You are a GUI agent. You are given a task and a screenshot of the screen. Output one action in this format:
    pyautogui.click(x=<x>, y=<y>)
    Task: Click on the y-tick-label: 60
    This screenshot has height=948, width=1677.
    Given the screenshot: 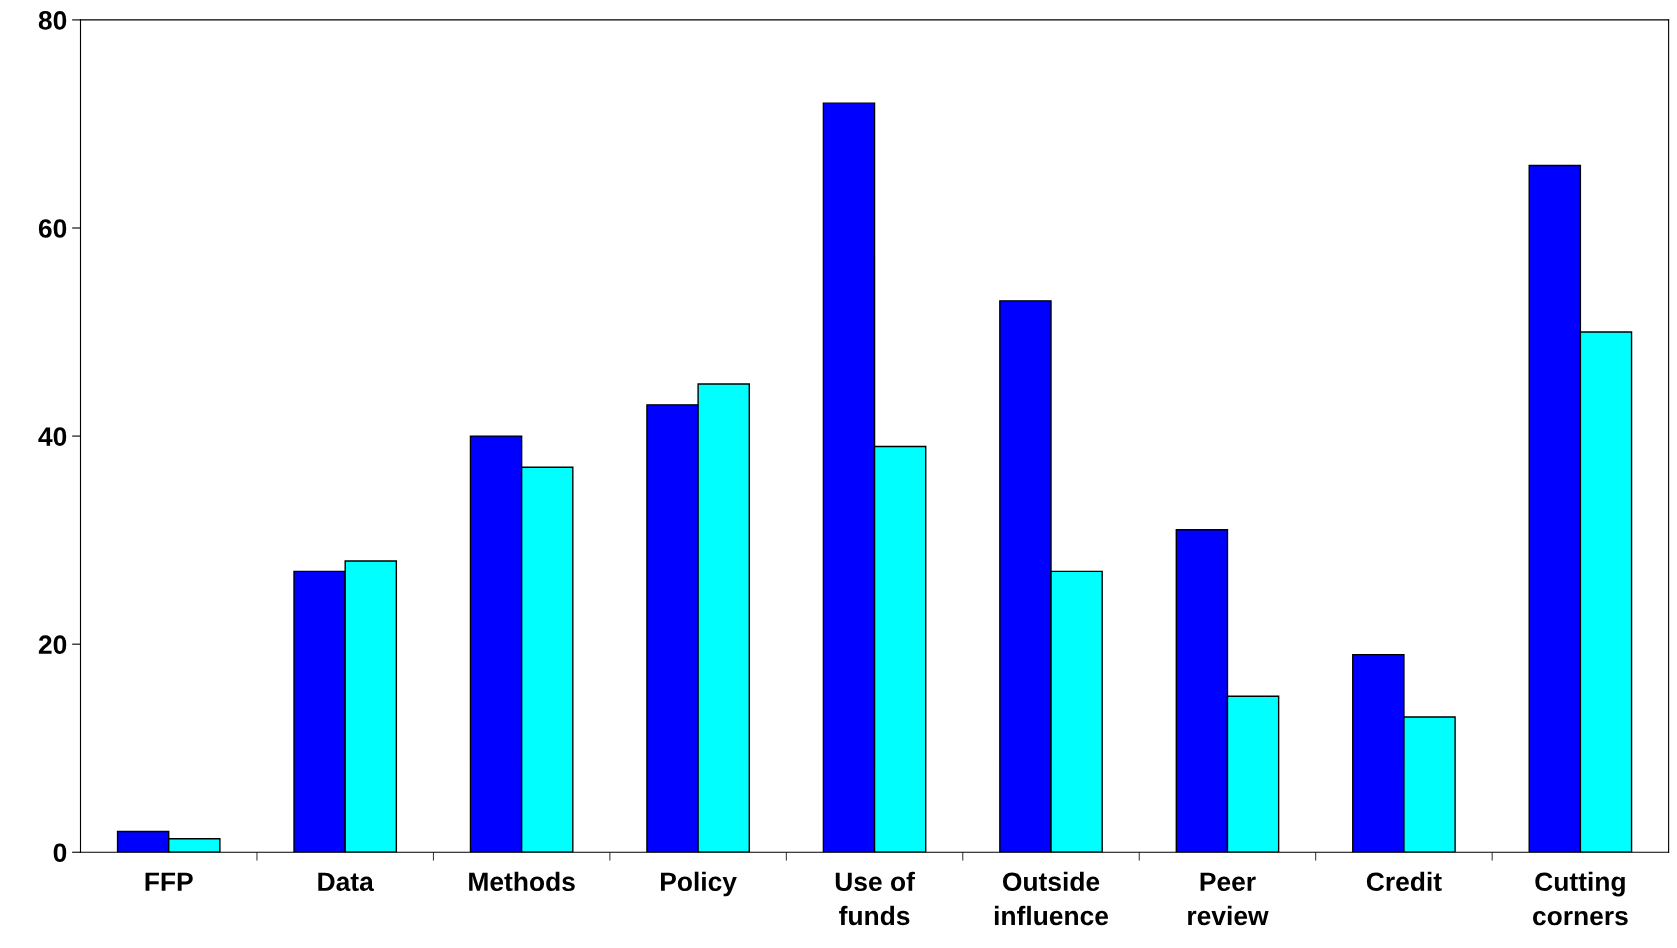 What is the action you would take?
    pyautogui.click(x=52, y=228)
    